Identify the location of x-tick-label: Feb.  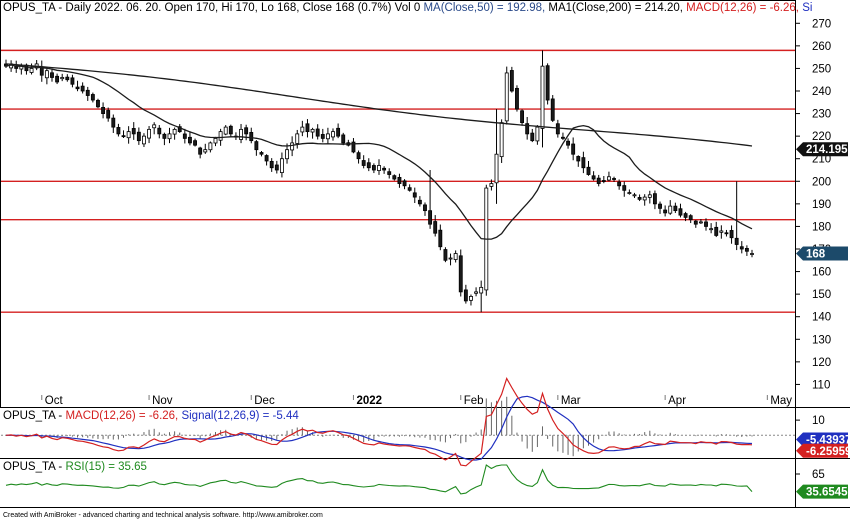
(474, 401).